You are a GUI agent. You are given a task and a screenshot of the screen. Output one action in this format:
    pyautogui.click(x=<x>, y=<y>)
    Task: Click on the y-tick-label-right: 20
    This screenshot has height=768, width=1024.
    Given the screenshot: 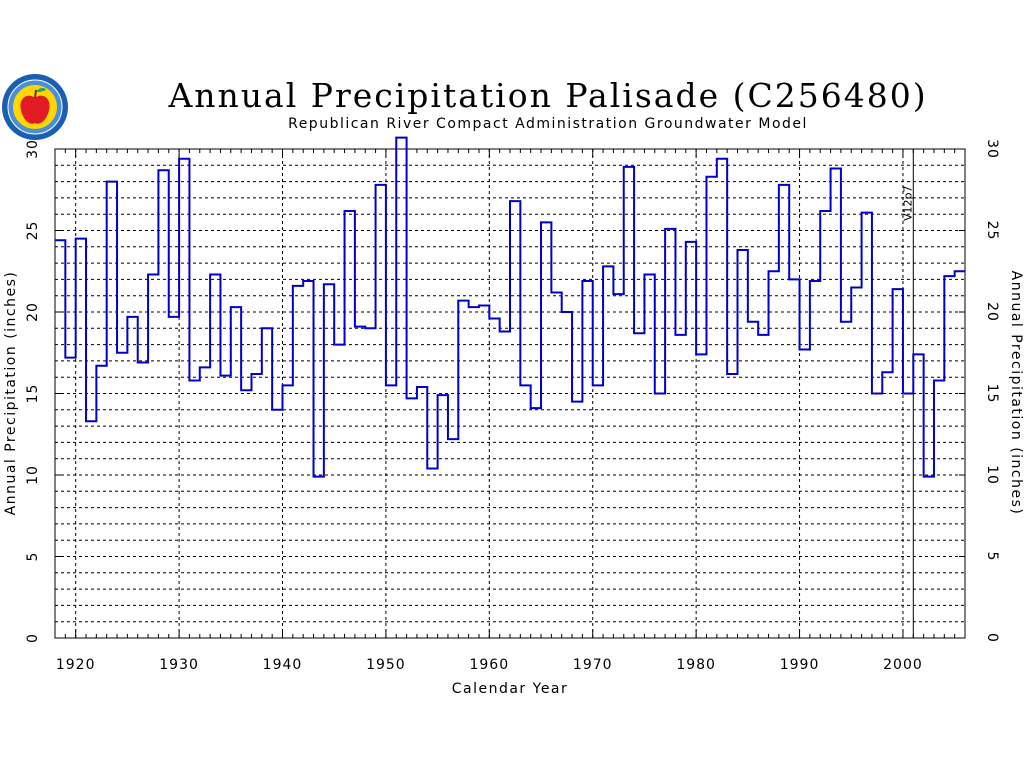 What is the action you would take?
    pyautogui.click(x=992, y=312)
    